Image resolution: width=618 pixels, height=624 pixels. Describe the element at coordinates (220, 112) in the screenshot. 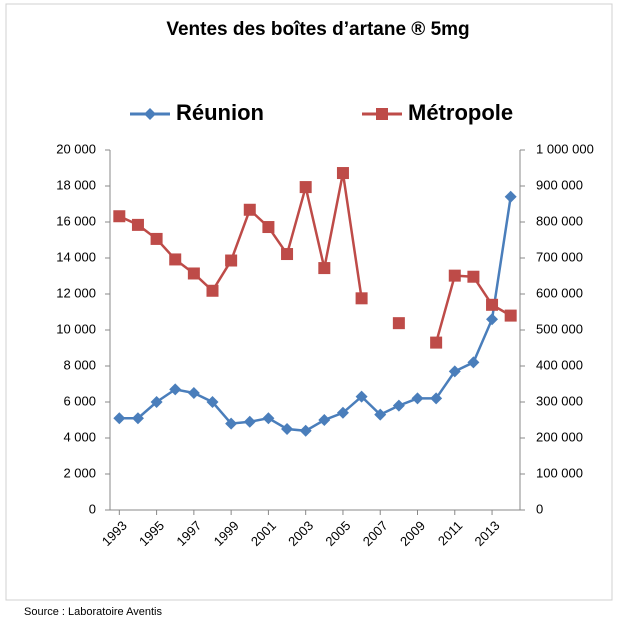

I see `legend-label: Réunion` at that location.